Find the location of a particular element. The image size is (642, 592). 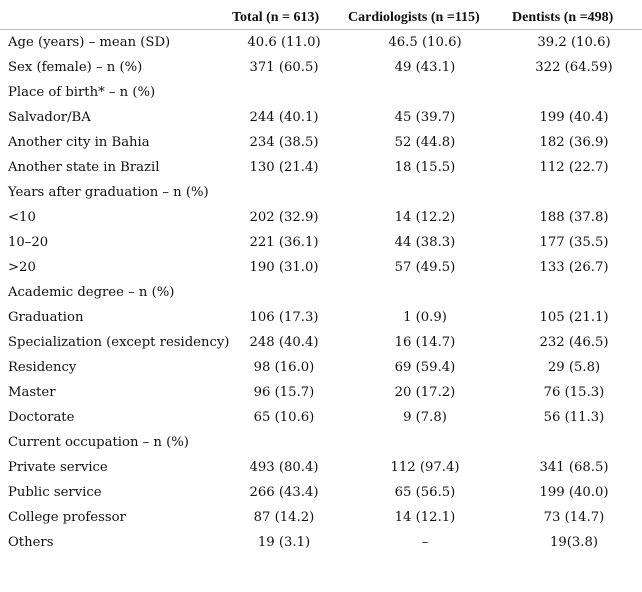

cell-dentists: 105 (21.1) is located at coordinates (574, 317).